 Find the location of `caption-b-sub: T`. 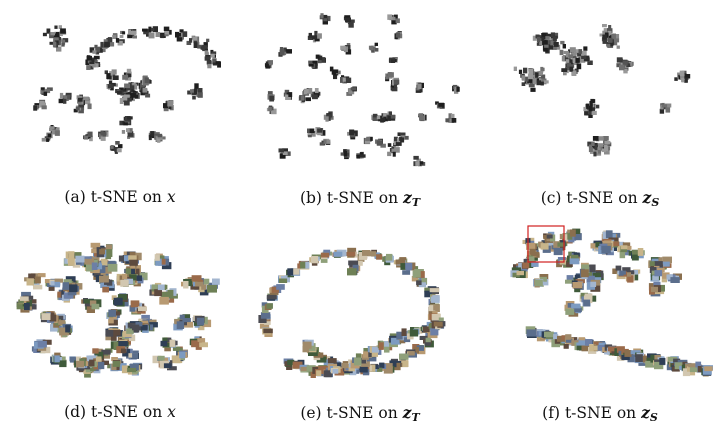

caption-b-sub: T is located at coordinates (416, 202).